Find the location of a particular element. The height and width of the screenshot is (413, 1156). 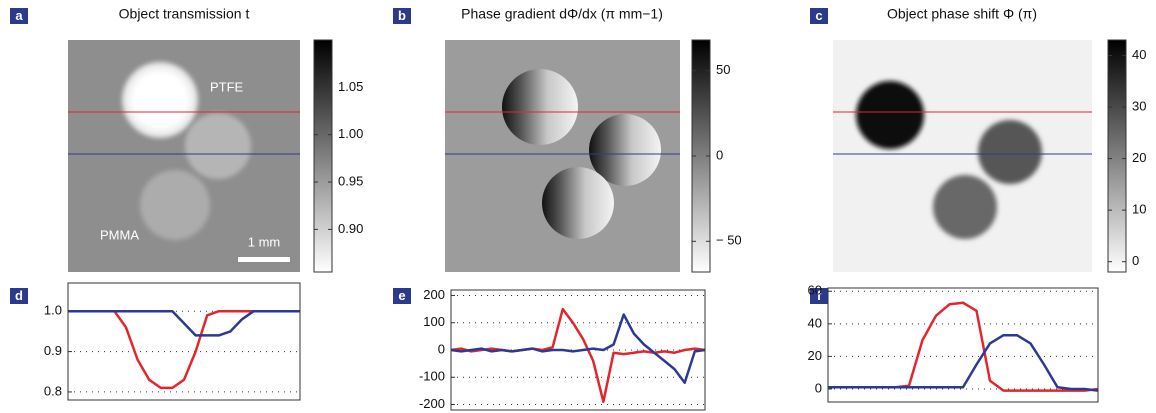

panel-title: Object transmission t is located at coordinates (184, 14).